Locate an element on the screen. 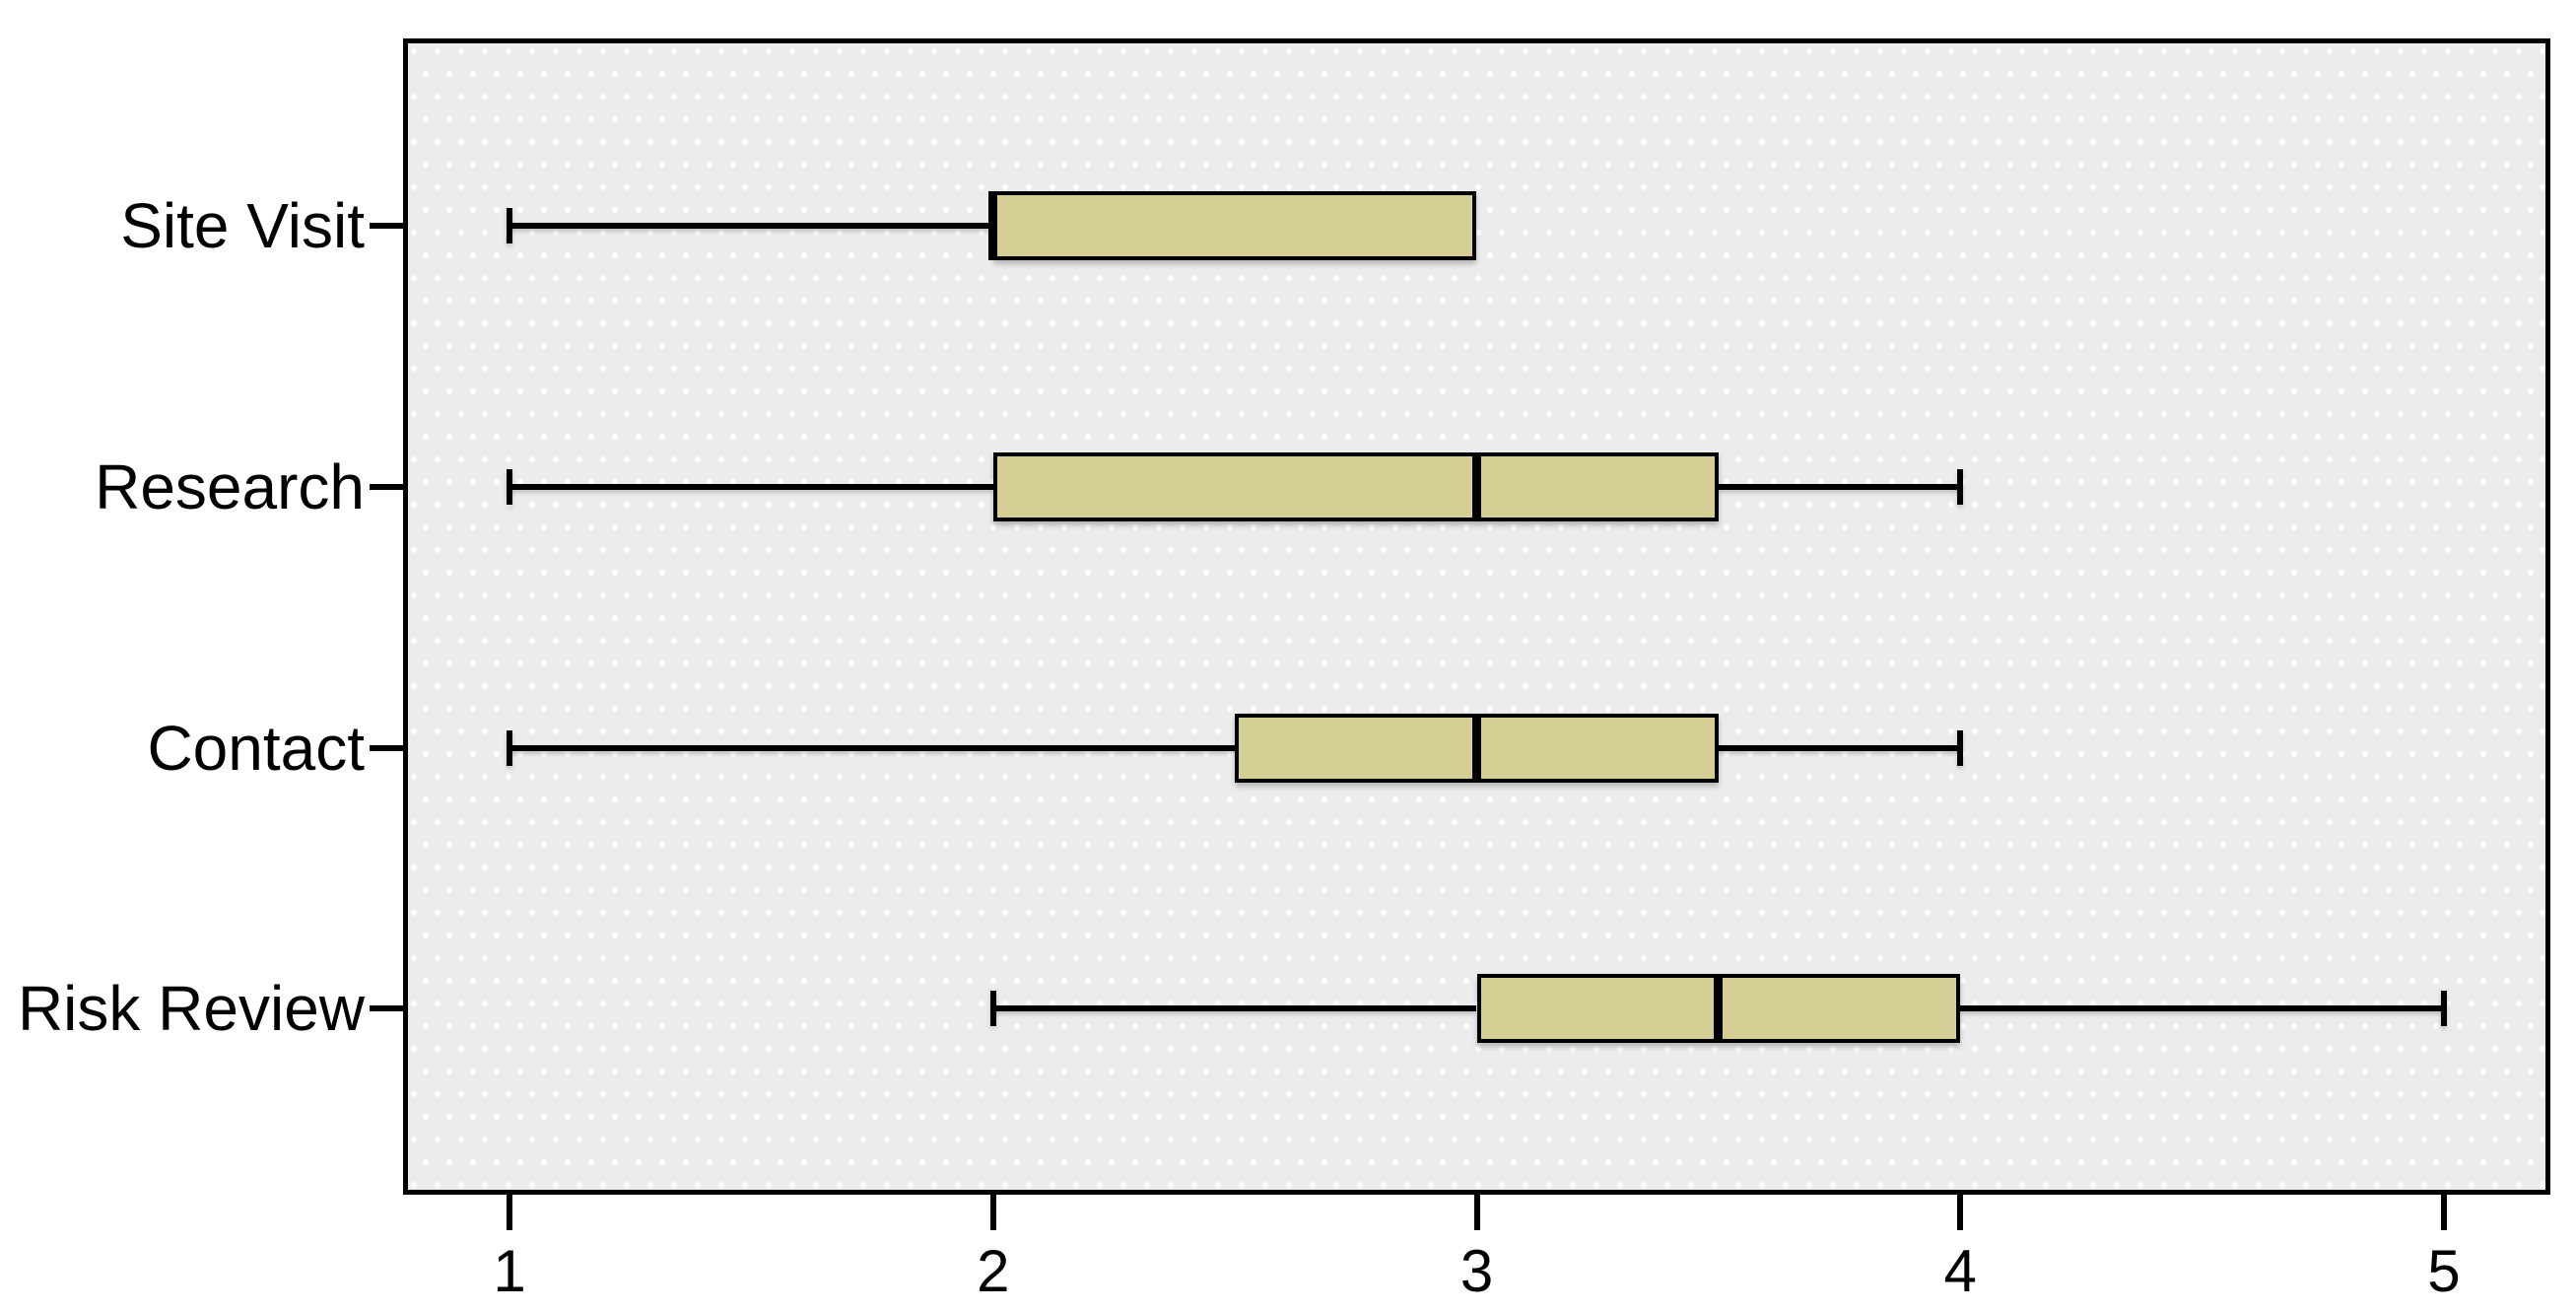 This screenshot has height=1312, width=2576. category-label: Risk Review is located at coordinates (191, 1008).